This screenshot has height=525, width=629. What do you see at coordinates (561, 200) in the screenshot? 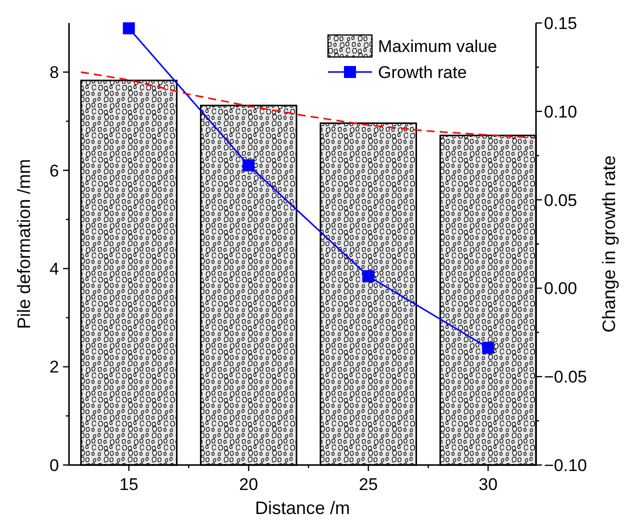
I see `y2-tick-label: 0.05` at bounding box center [561, 200].